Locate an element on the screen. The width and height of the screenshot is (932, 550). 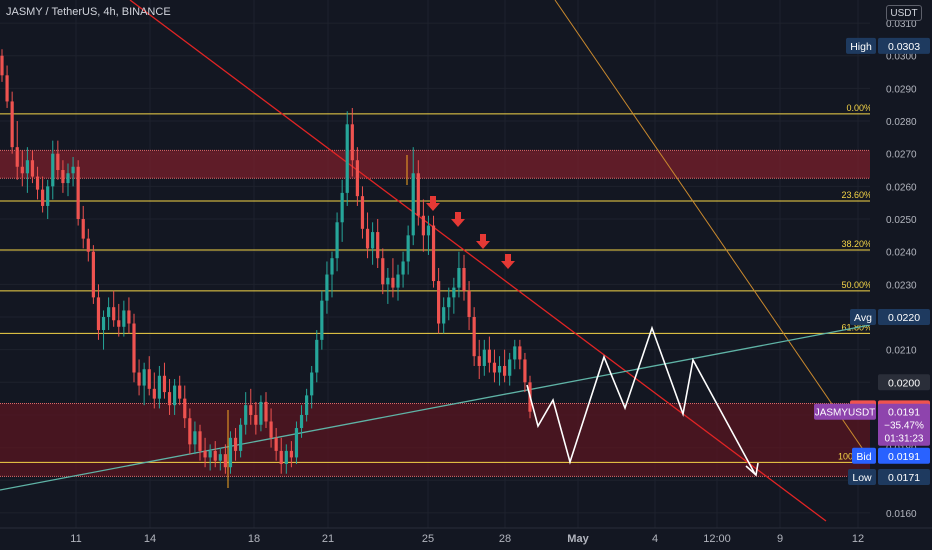
x-tick-label: 28 is located at coordinates (505, 539).